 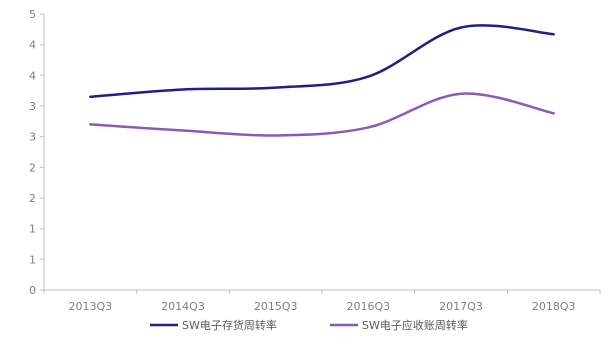 What do you see at coordinates (183, 306) in the screenshot?
I see `x-tick-label: 2014Q3` at bounding box center [183, 306].